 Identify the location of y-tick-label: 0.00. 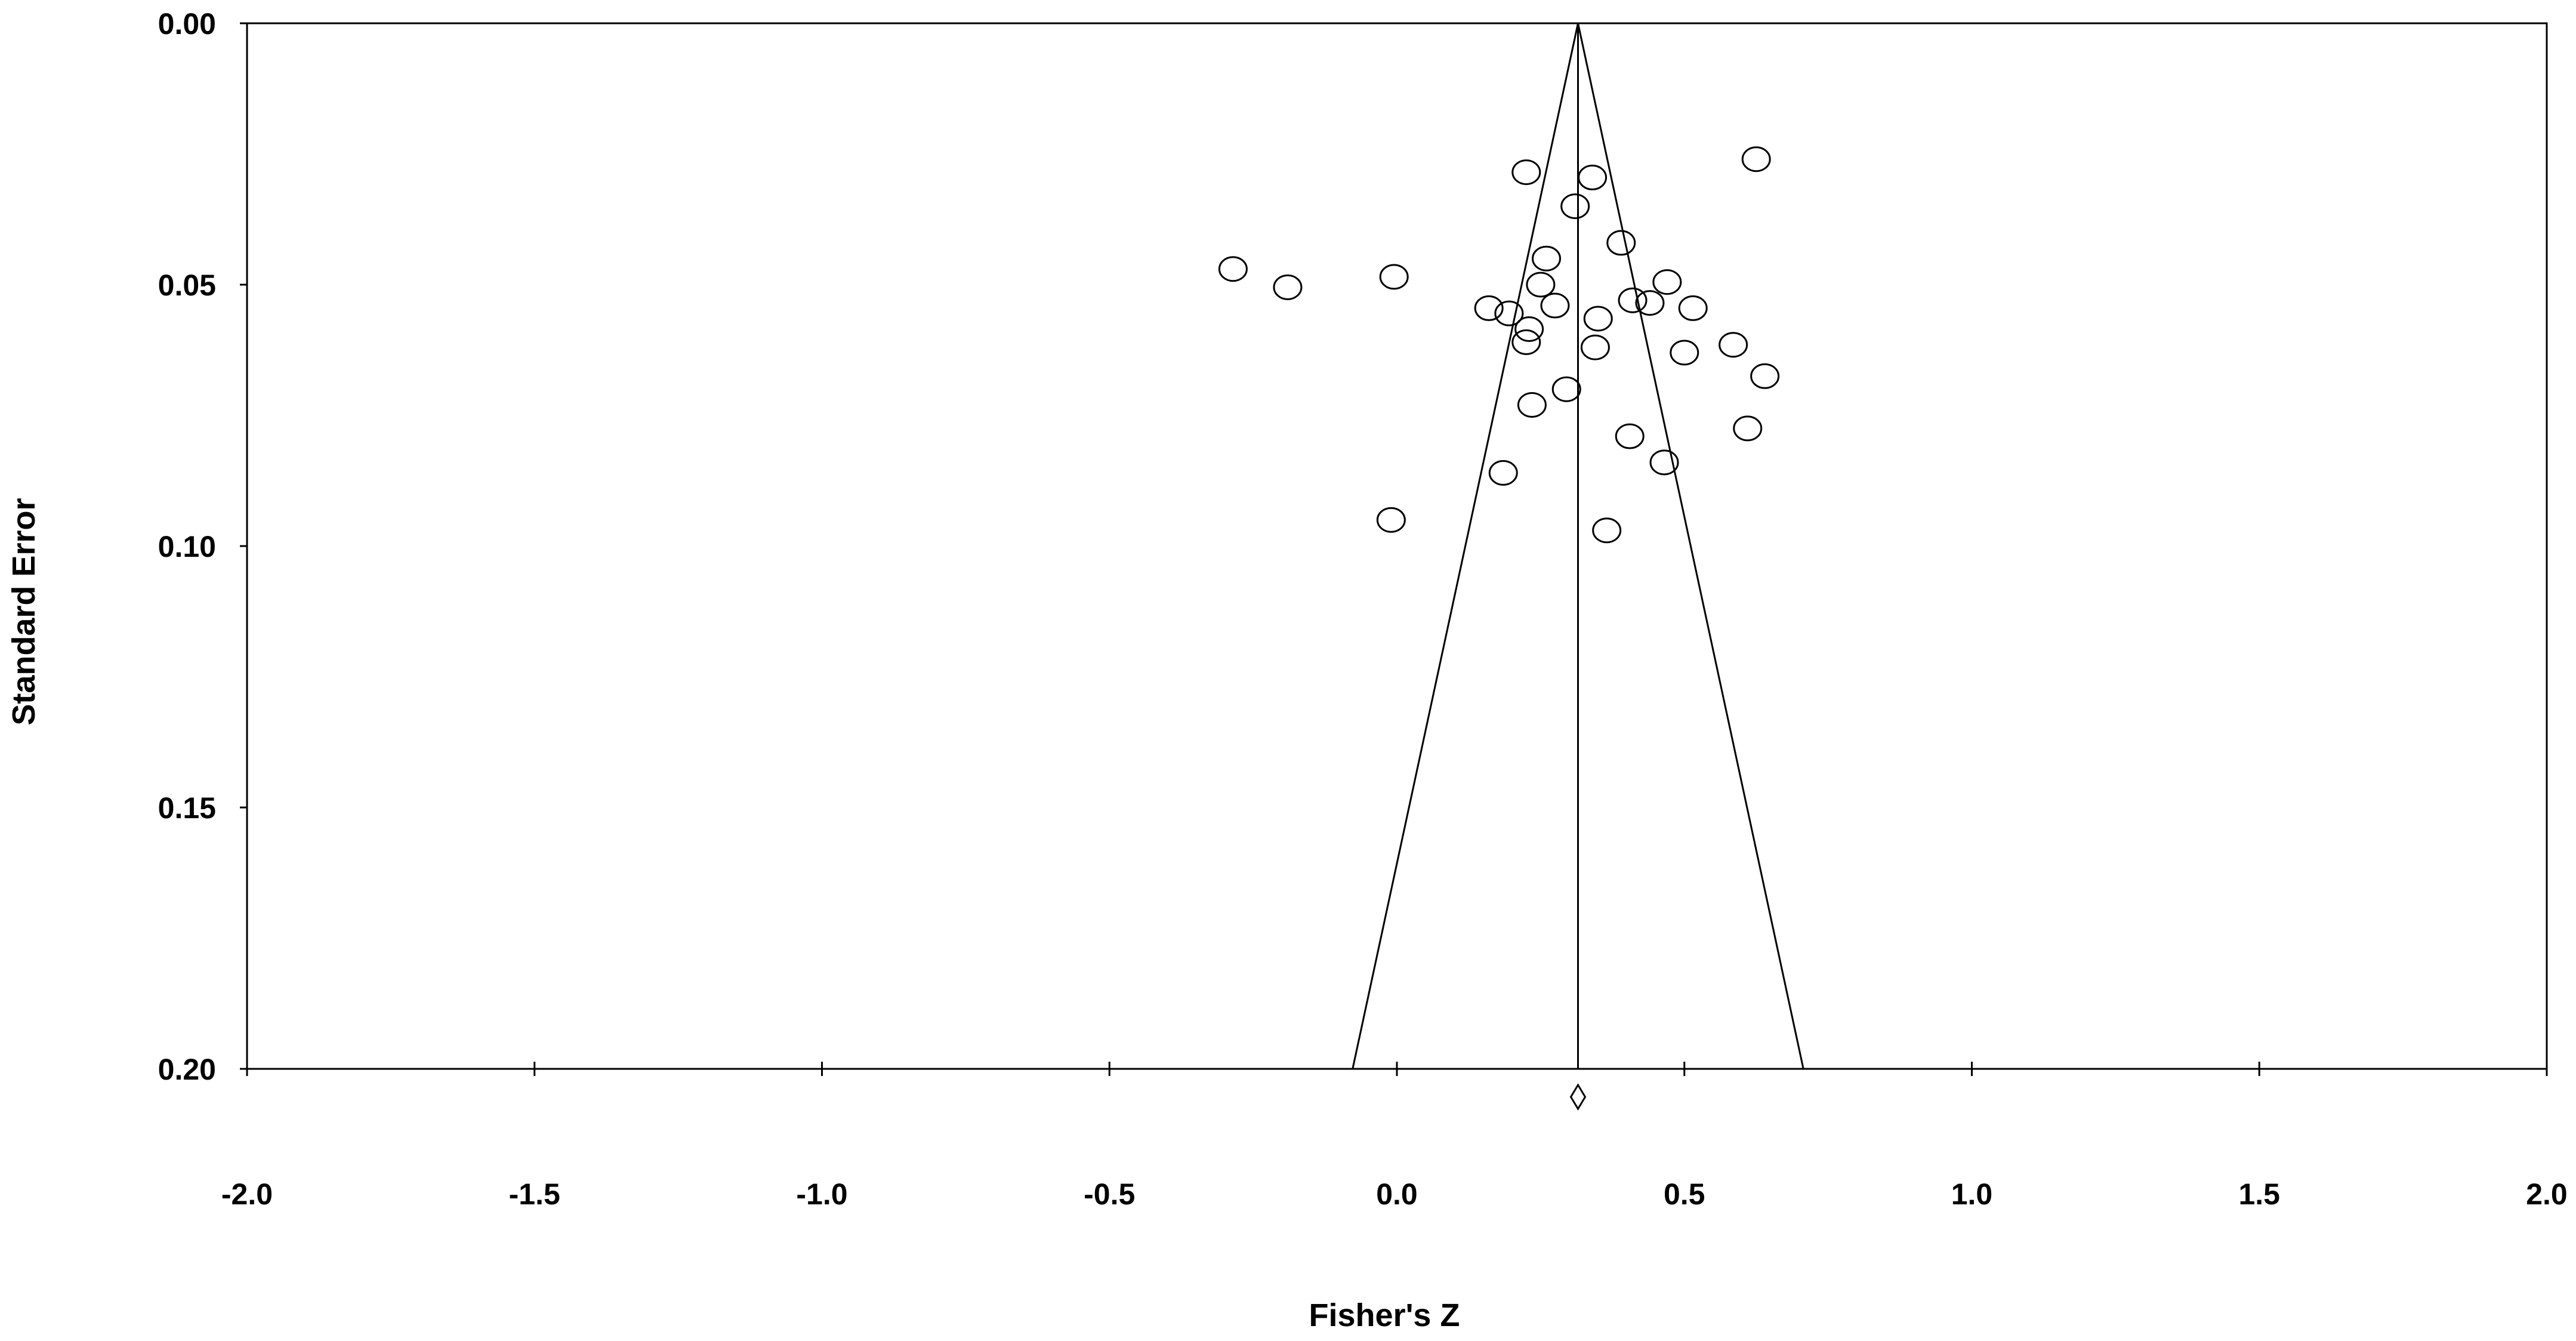
(187, 24).